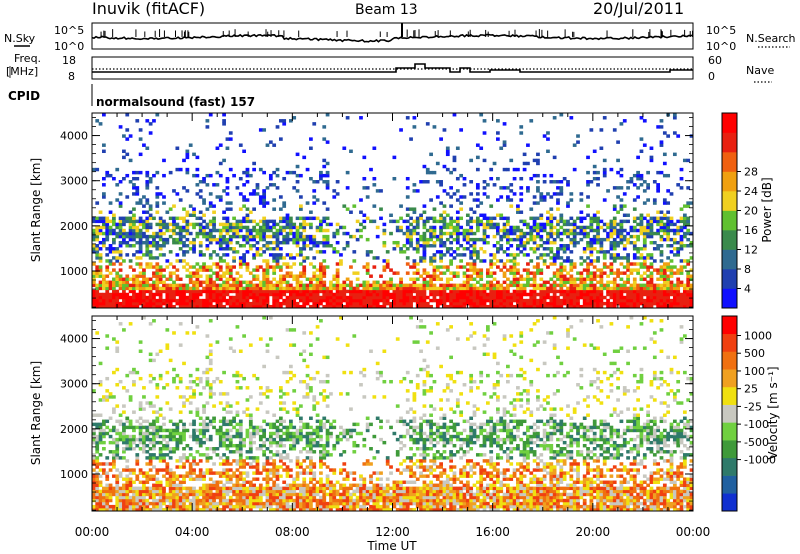 The width and height of the screenshot is (800, 554). What do you see at coordinates (175, 102) in the screenshot?
I see `cpid-value: normalsound (fast) 157` at bounding box center [175, 102].